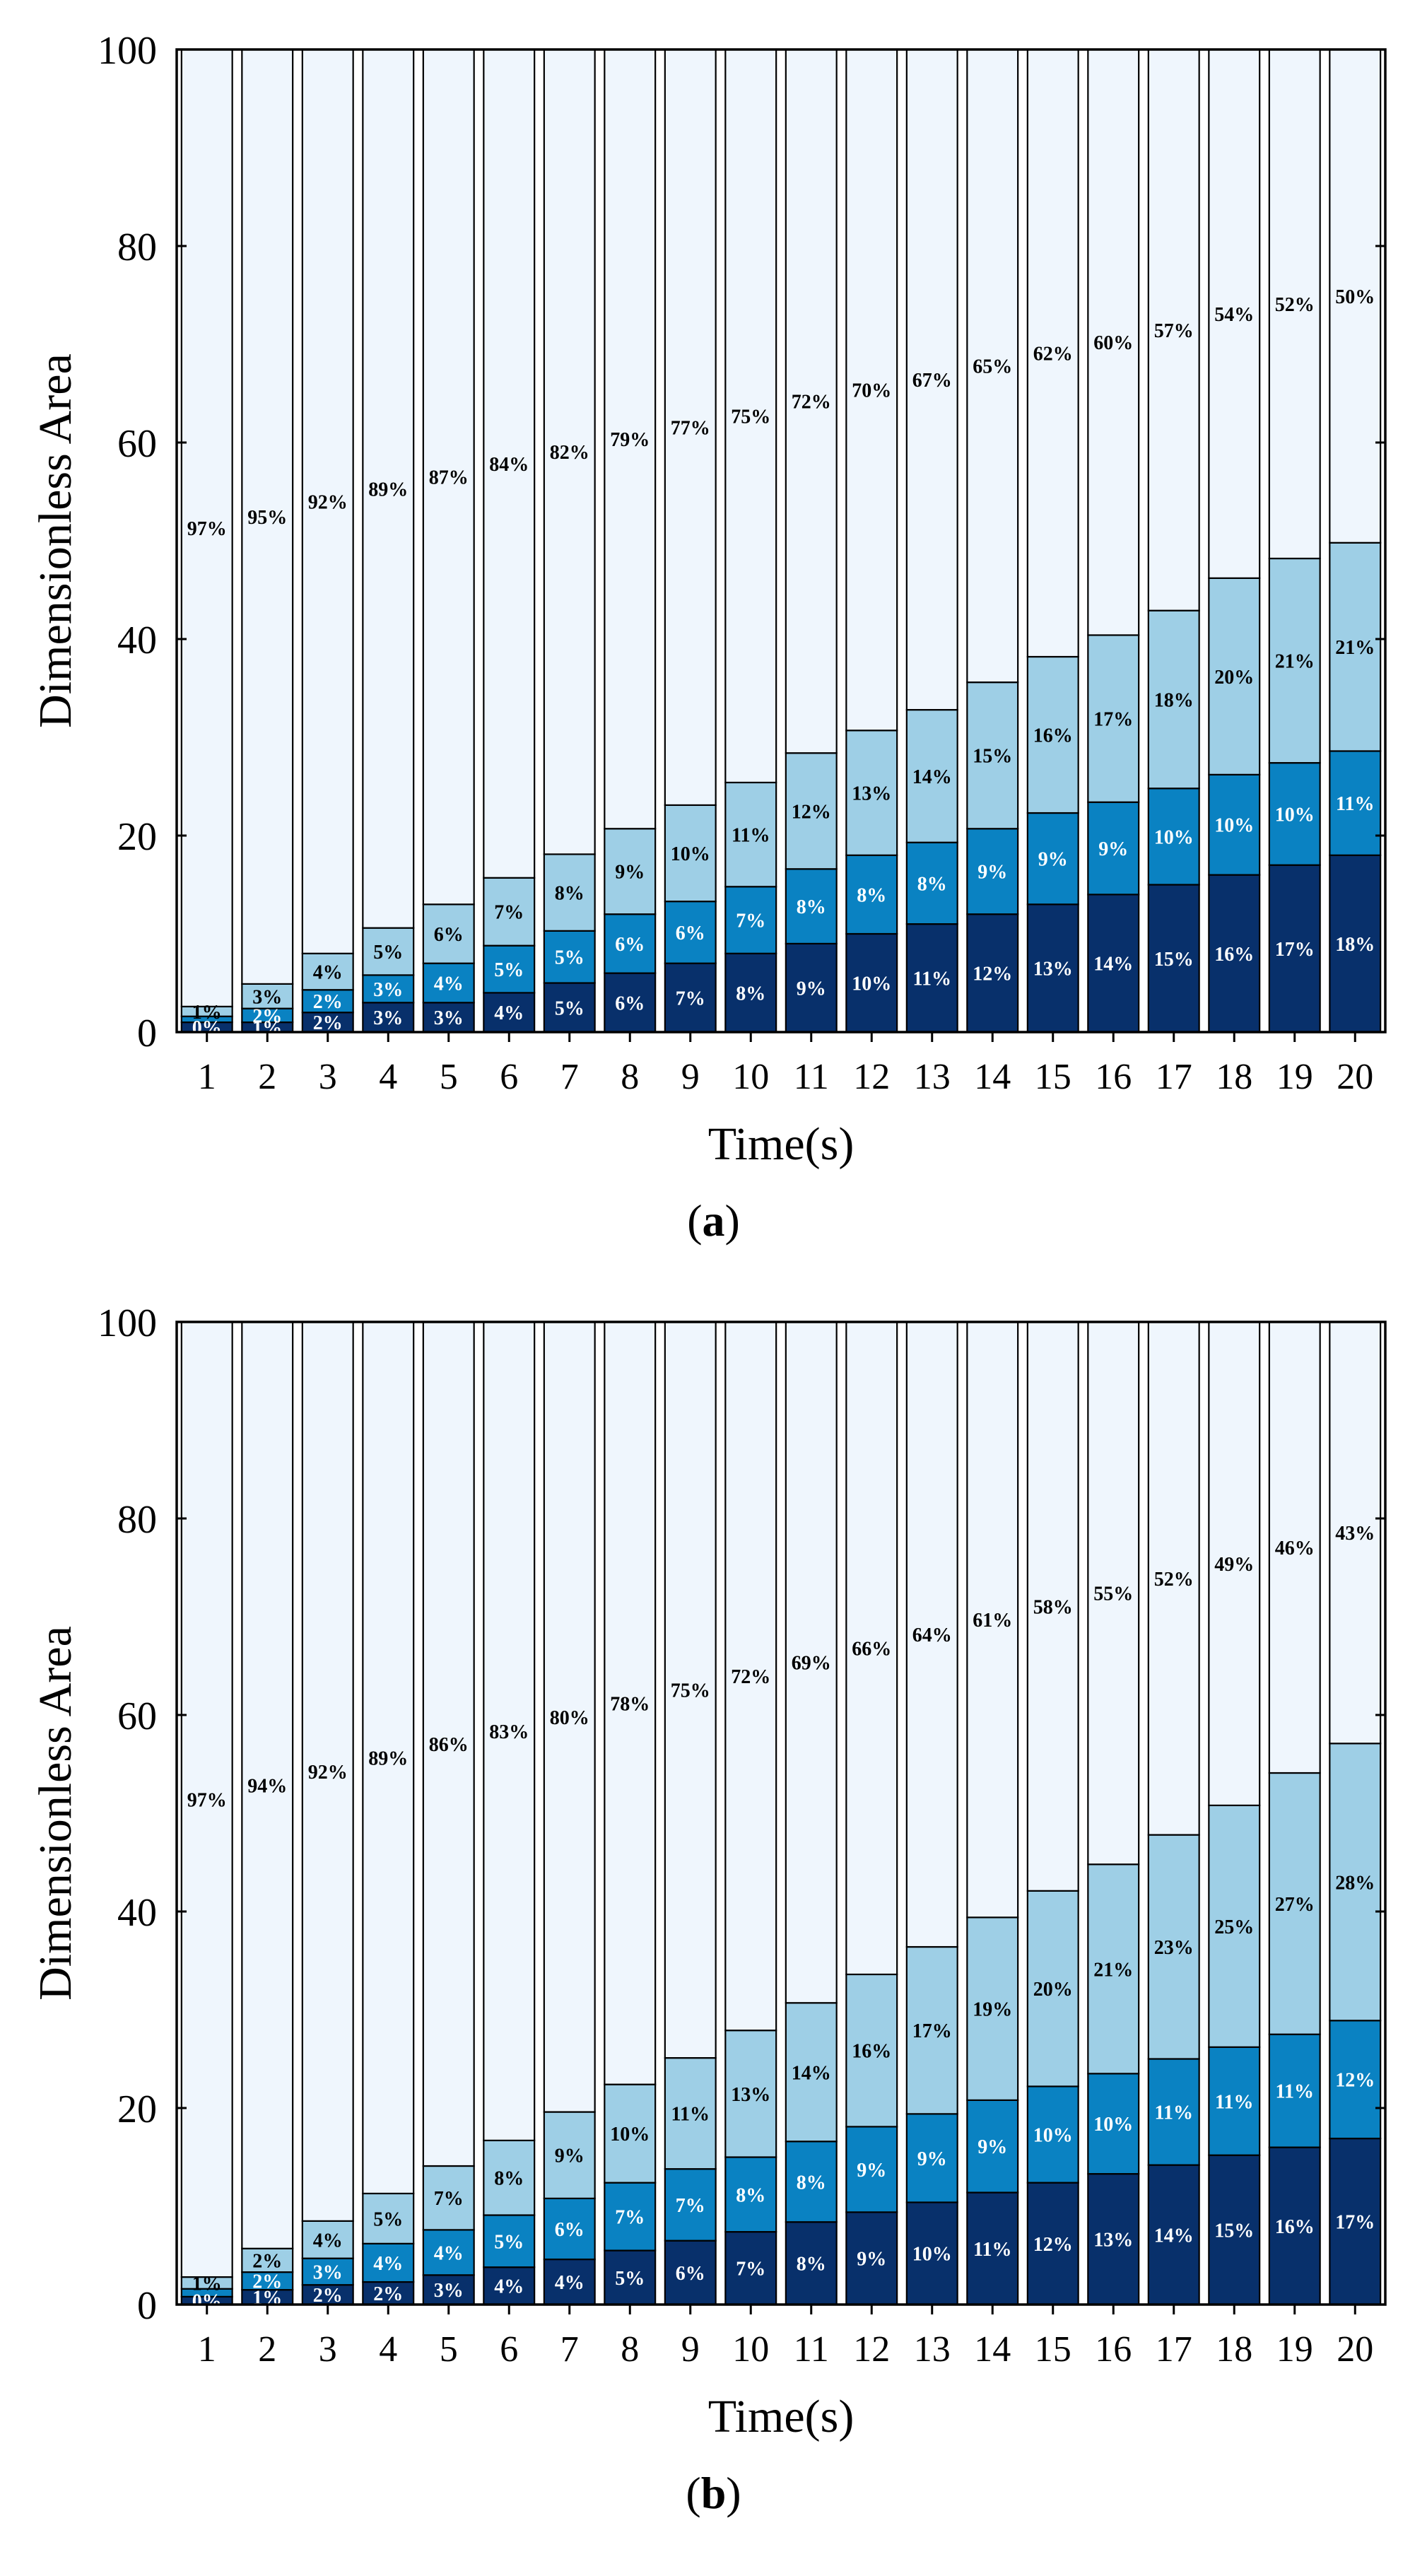 This screenshot has height=2576, width=1427. Describe the element at coordinates (207, 1077) in the screenshot. I see `chart-a-xtick-label-1: 1` at that location.